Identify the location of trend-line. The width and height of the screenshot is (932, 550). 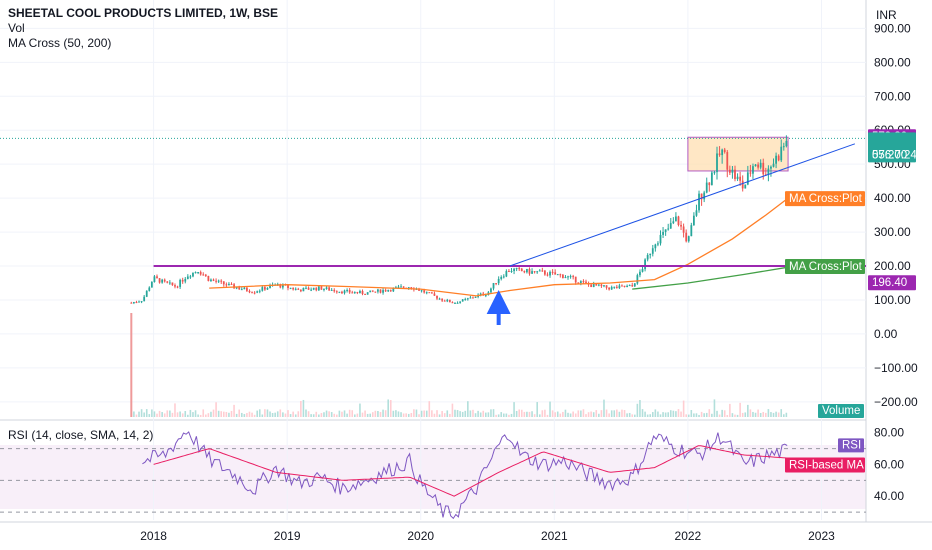
(682, 205).